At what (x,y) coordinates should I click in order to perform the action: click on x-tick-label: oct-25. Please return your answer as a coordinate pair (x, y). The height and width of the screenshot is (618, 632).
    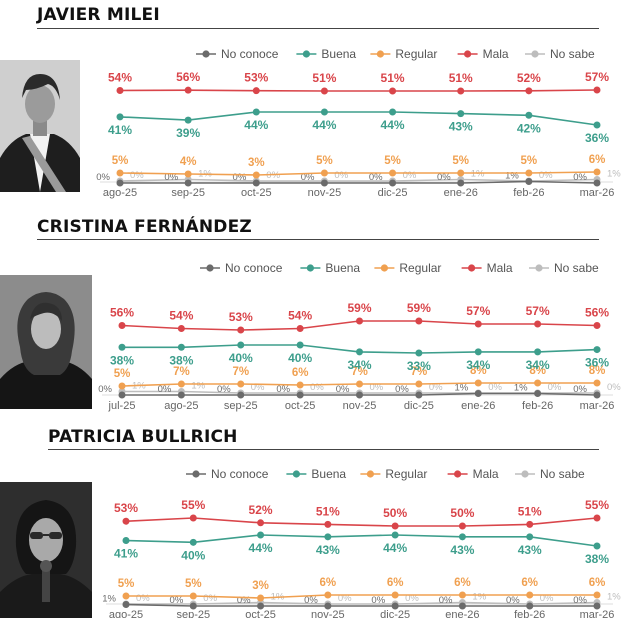
    Looking at the image, I should click on (260, 613).